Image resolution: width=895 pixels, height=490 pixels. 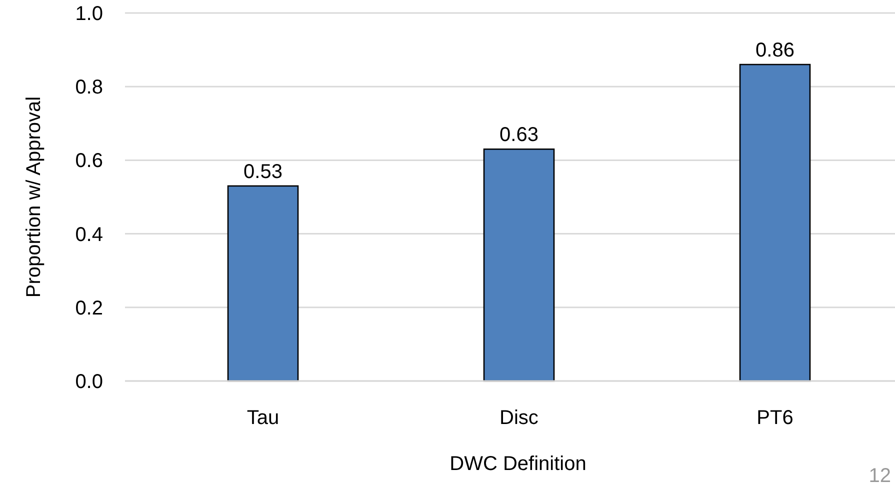 I want to click on y-tick-label: 0.0, so click(x=89, y=382).